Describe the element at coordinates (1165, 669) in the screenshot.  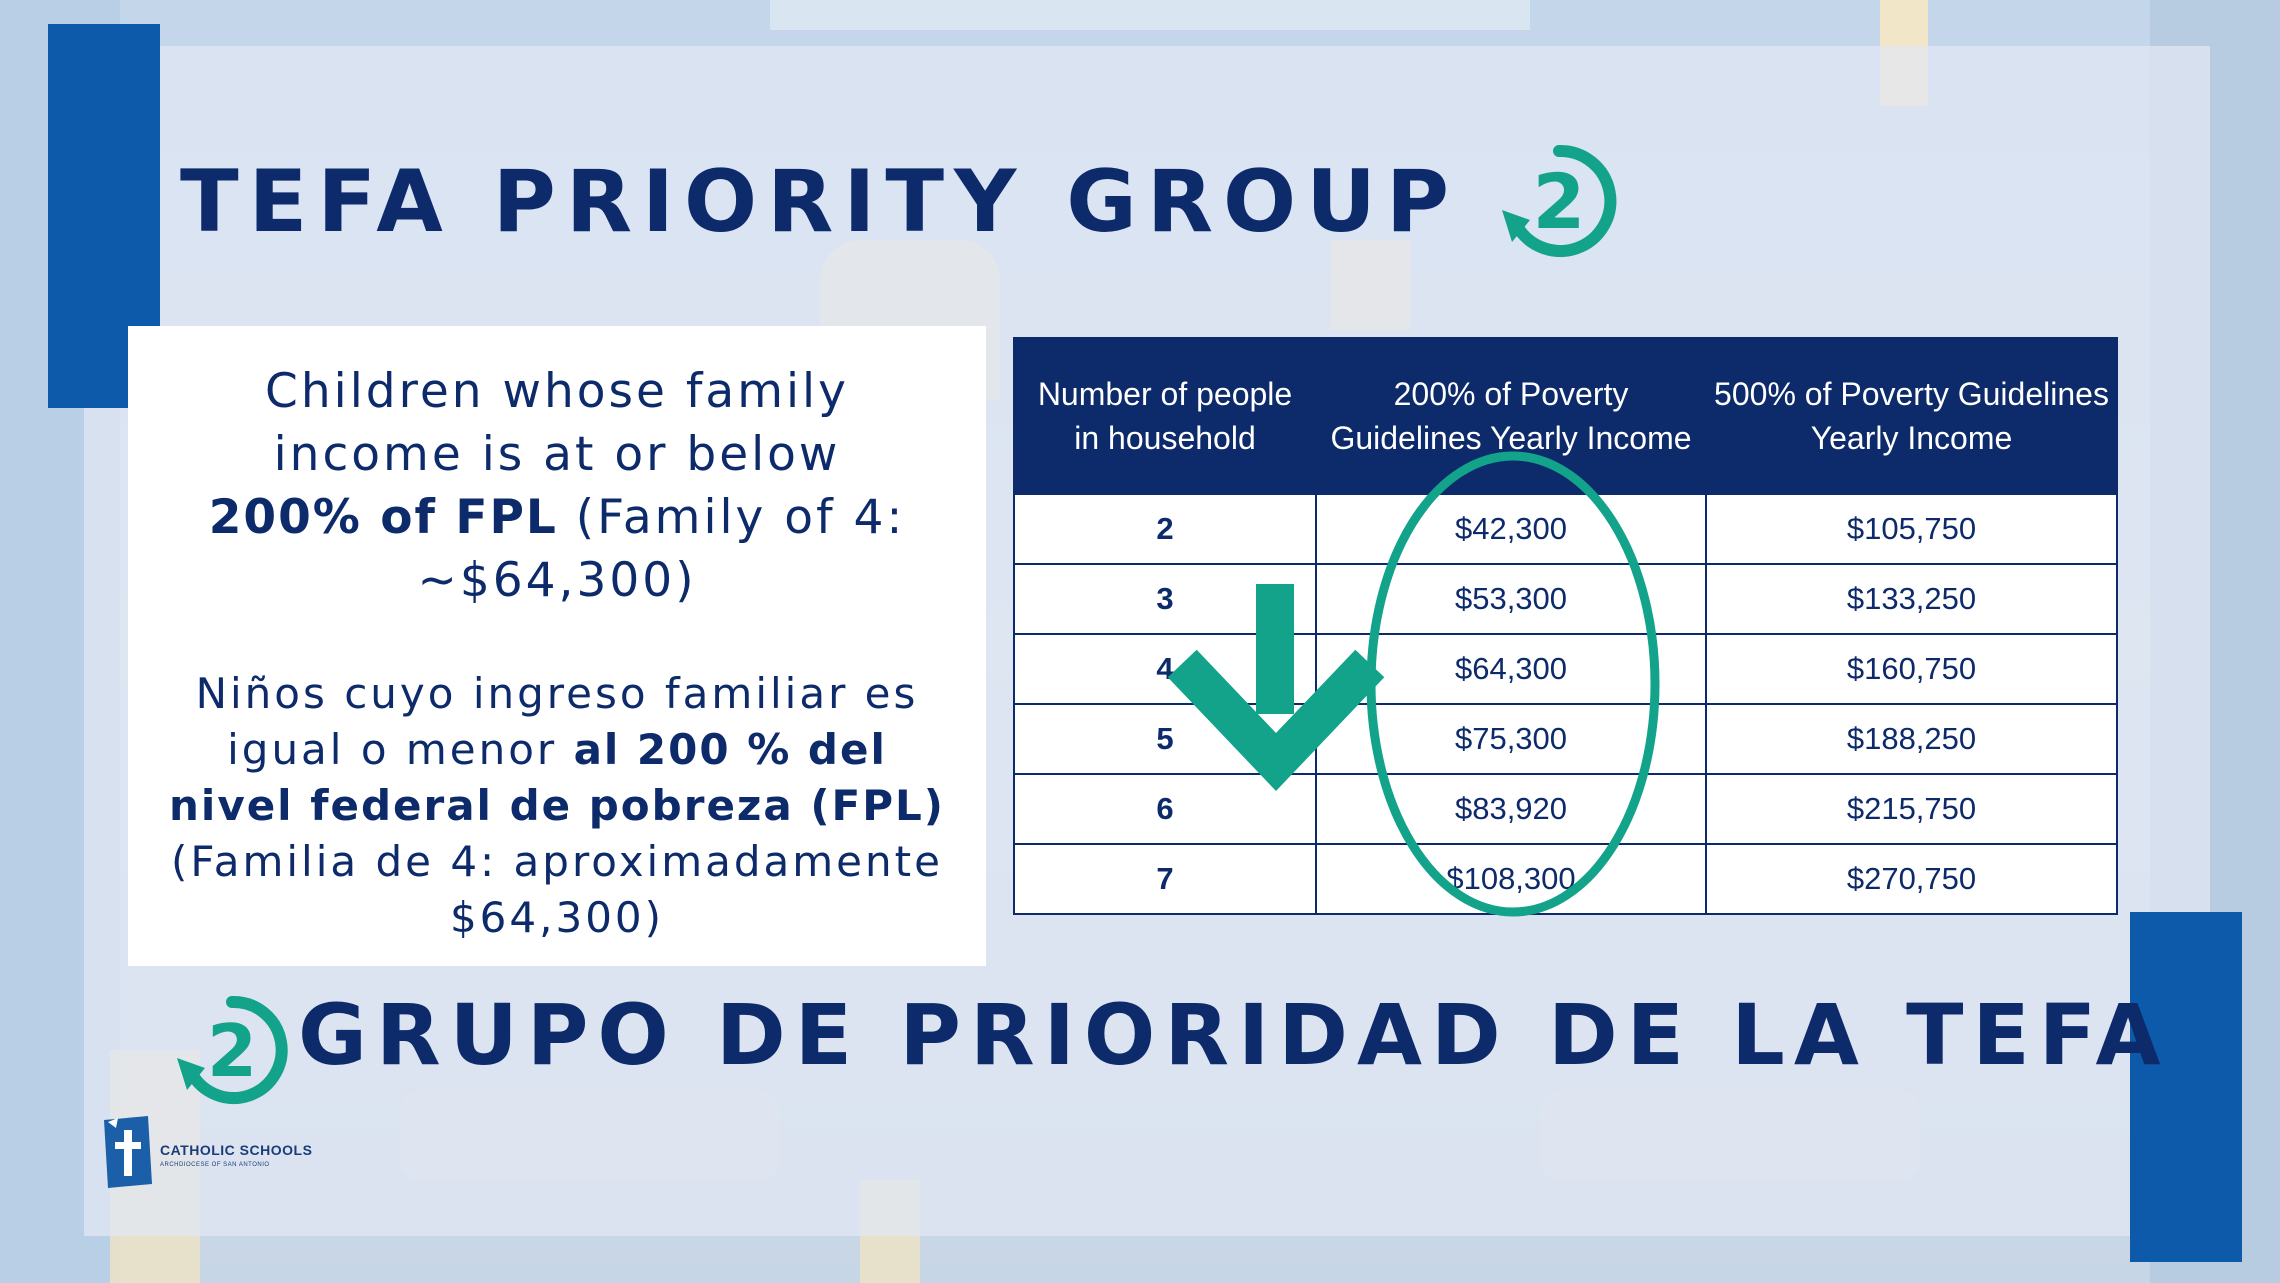
I see `household-size: 4` at that location.